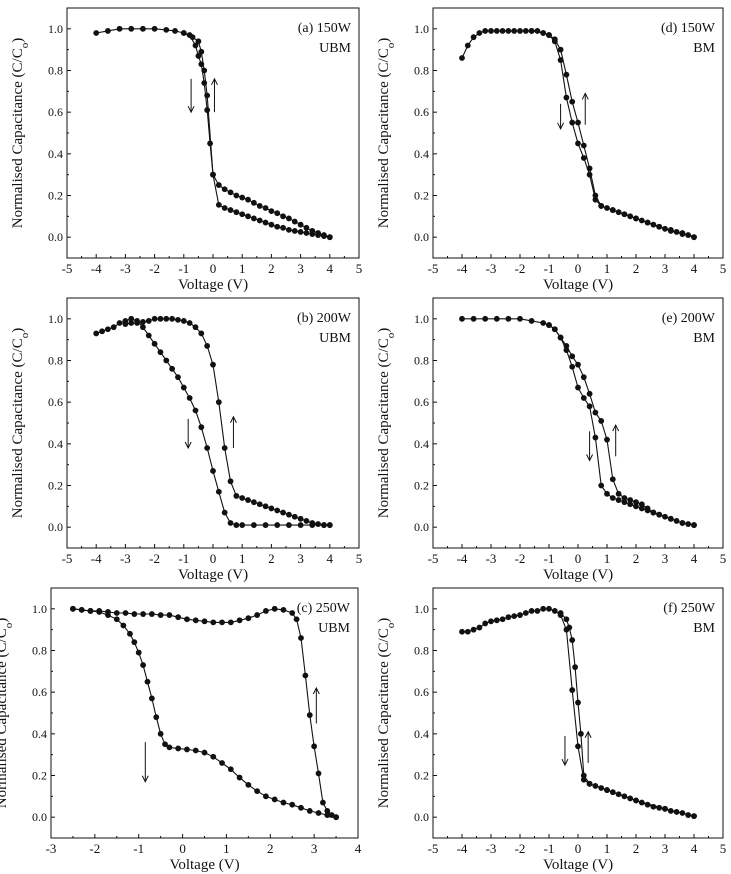  I want to click on x-tick-label: -1, so click(183, 558).